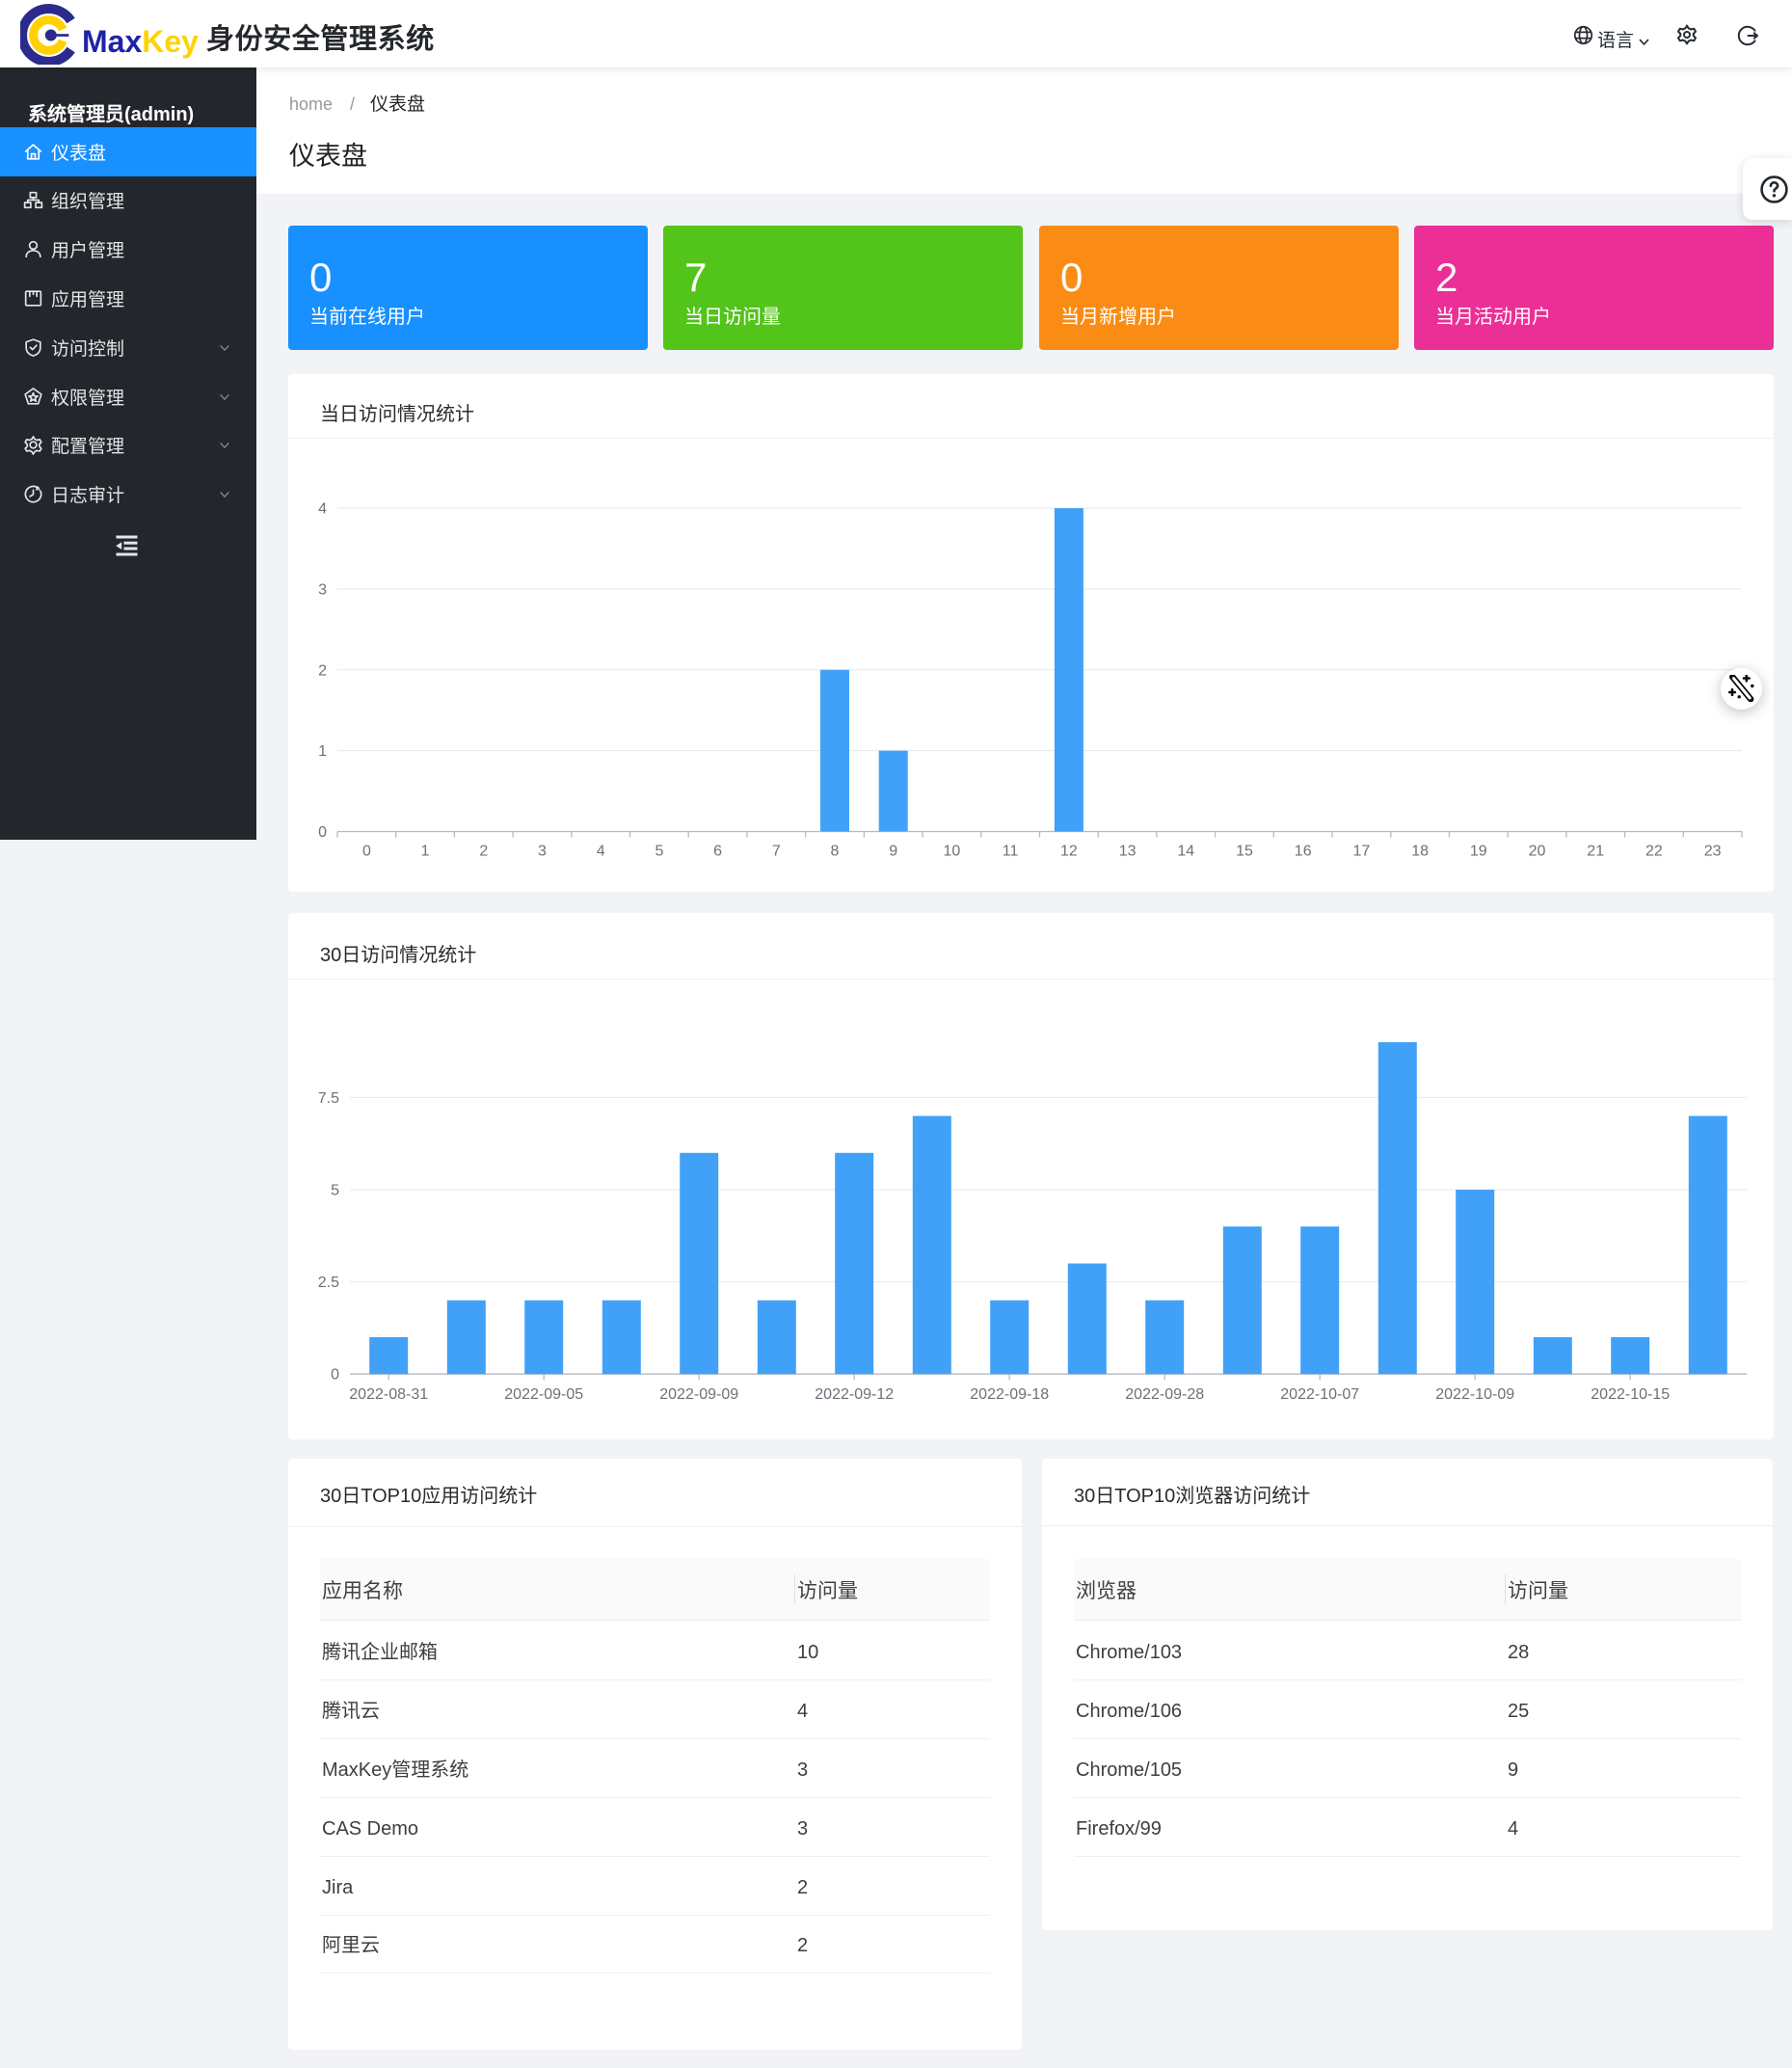 The height and width of the screenshot is (2068, 1792). What do you see at coordinates (1011, 849) in the screenshot?
I see `svg-text: 11` at bounding box center [1011, 849].